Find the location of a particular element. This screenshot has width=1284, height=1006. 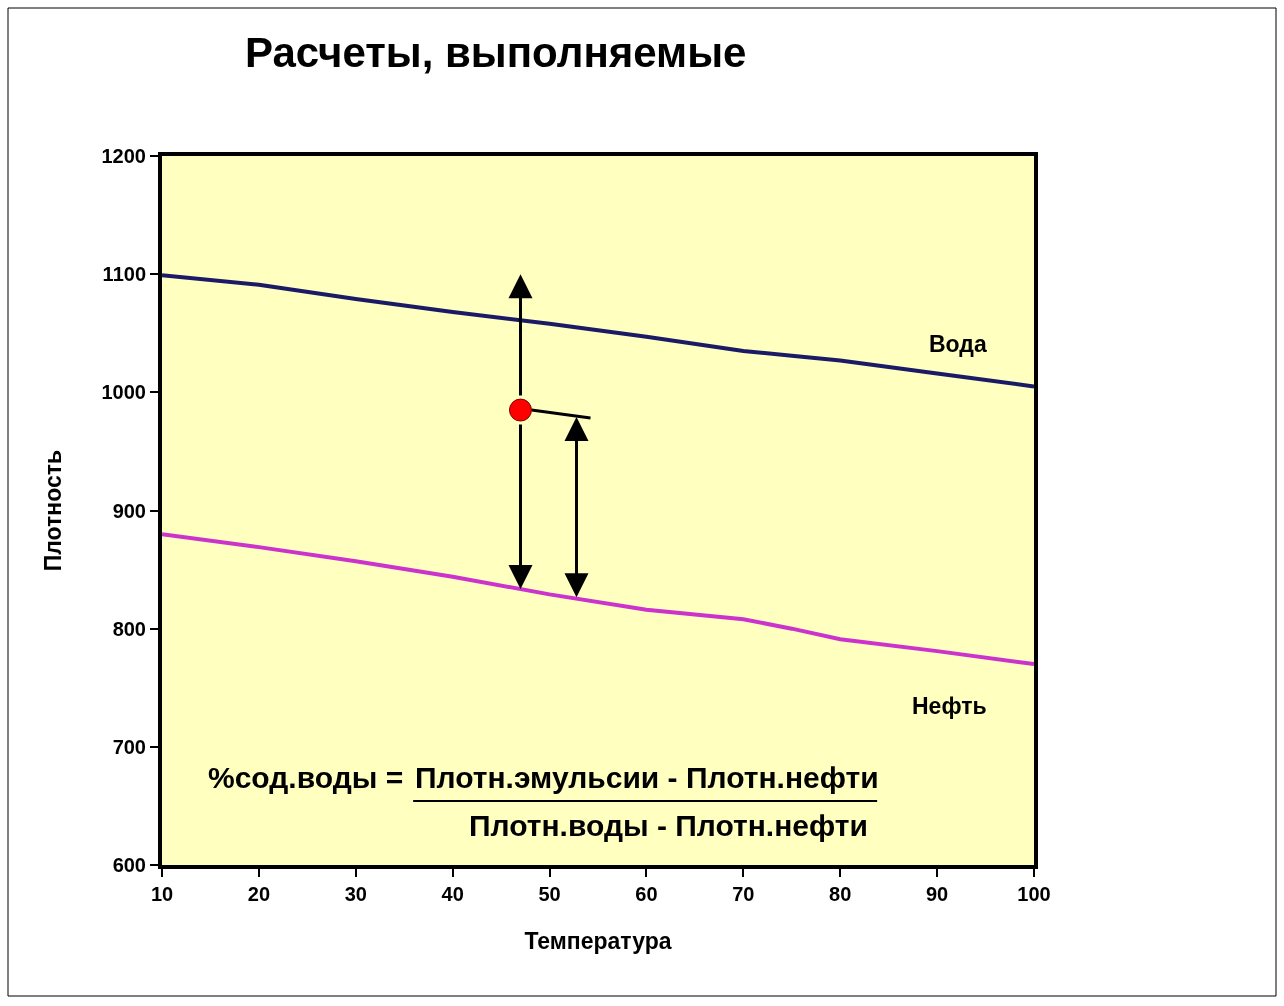

y-tick-label: 1100 is located at coordinates (124, 274).